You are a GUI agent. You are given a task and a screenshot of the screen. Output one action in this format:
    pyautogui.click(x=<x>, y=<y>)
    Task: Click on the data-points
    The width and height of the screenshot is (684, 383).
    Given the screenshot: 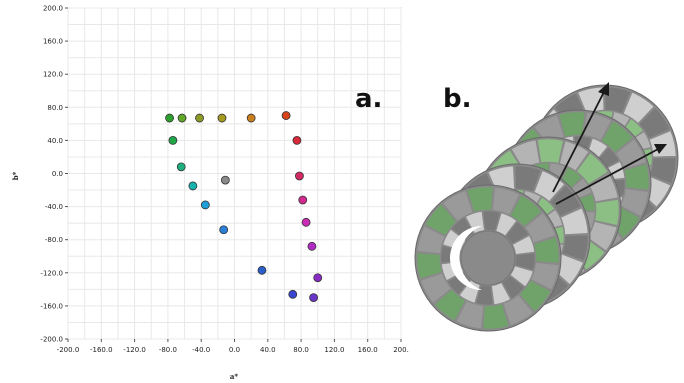 What is the action you would take?
    pyautogui.click(x=244, y=207)
    